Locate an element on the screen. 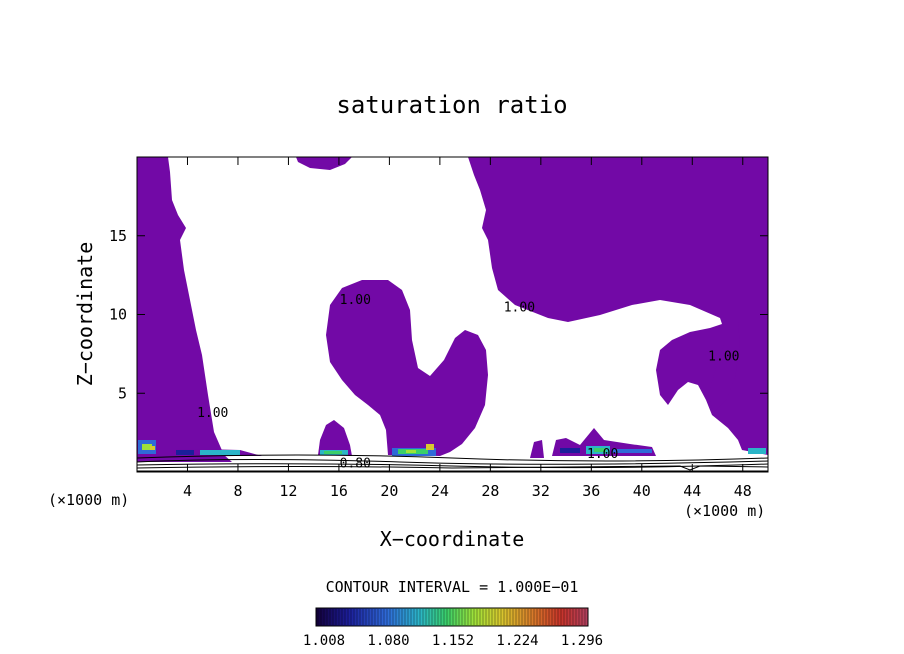  x-tick-label: 20 is located at coordinates (389, 491).